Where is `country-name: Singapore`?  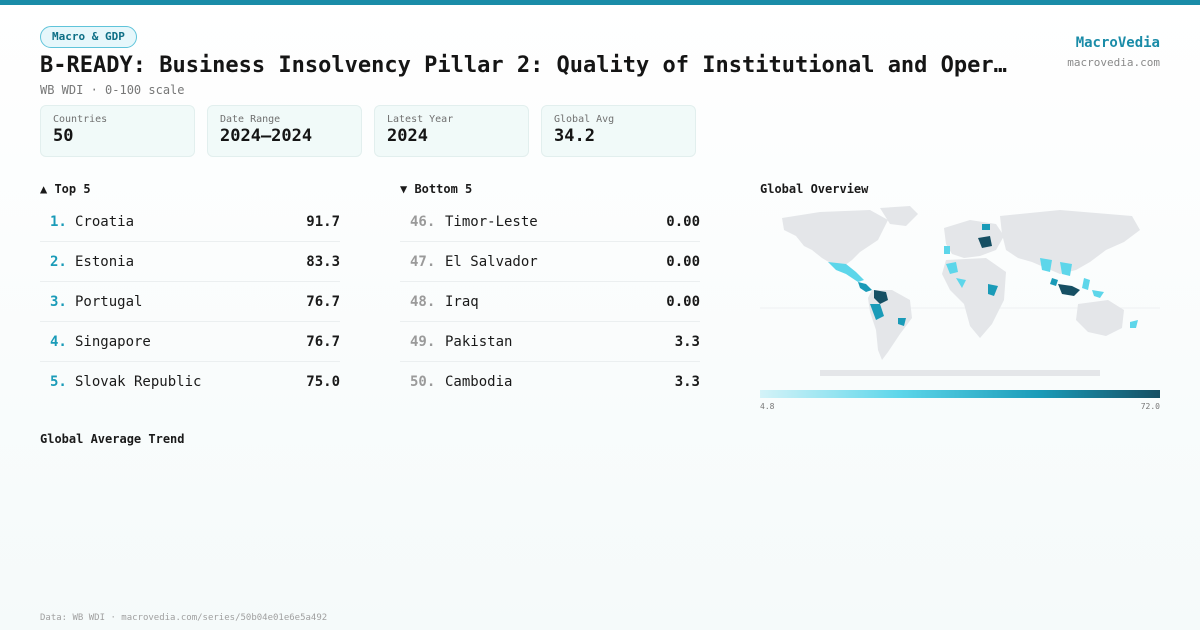 country-name: Singapore is located at coordinates (113, 341).